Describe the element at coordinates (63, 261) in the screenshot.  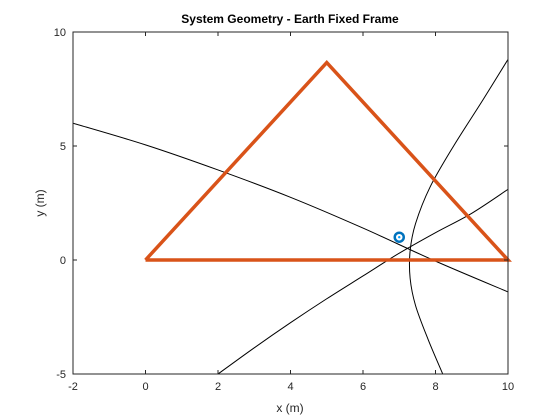
I see `y-tick-label: 0` at that location.